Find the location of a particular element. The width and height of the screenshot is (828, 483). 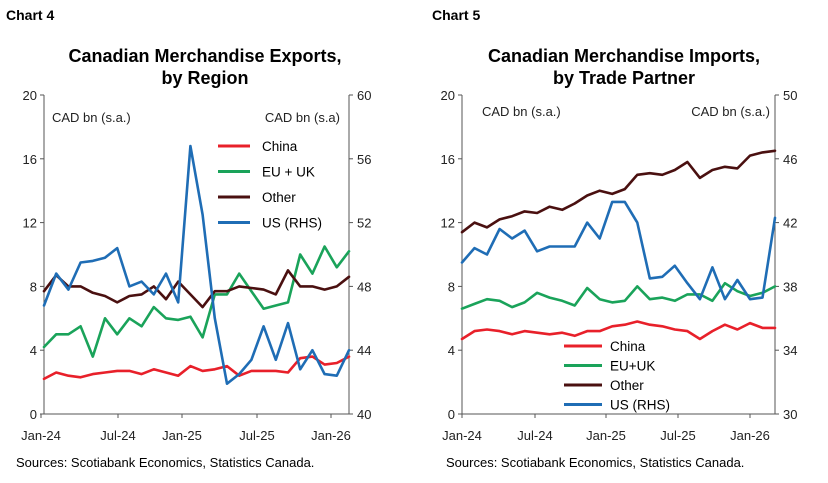

series-line-us-rhs is located at coordinates (618, 250).